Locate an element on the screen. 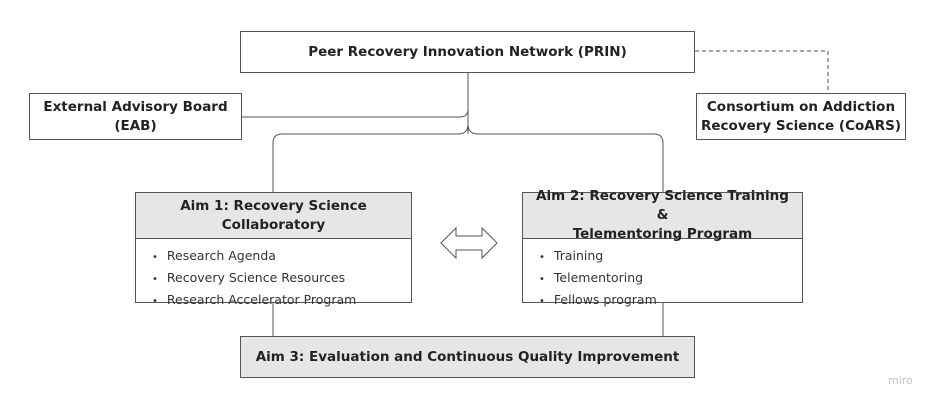 This screenshot has height=408, width=936. prin-node: Peer Recovery Innovation Network (PRIN) is located at coordinates (467, 52).